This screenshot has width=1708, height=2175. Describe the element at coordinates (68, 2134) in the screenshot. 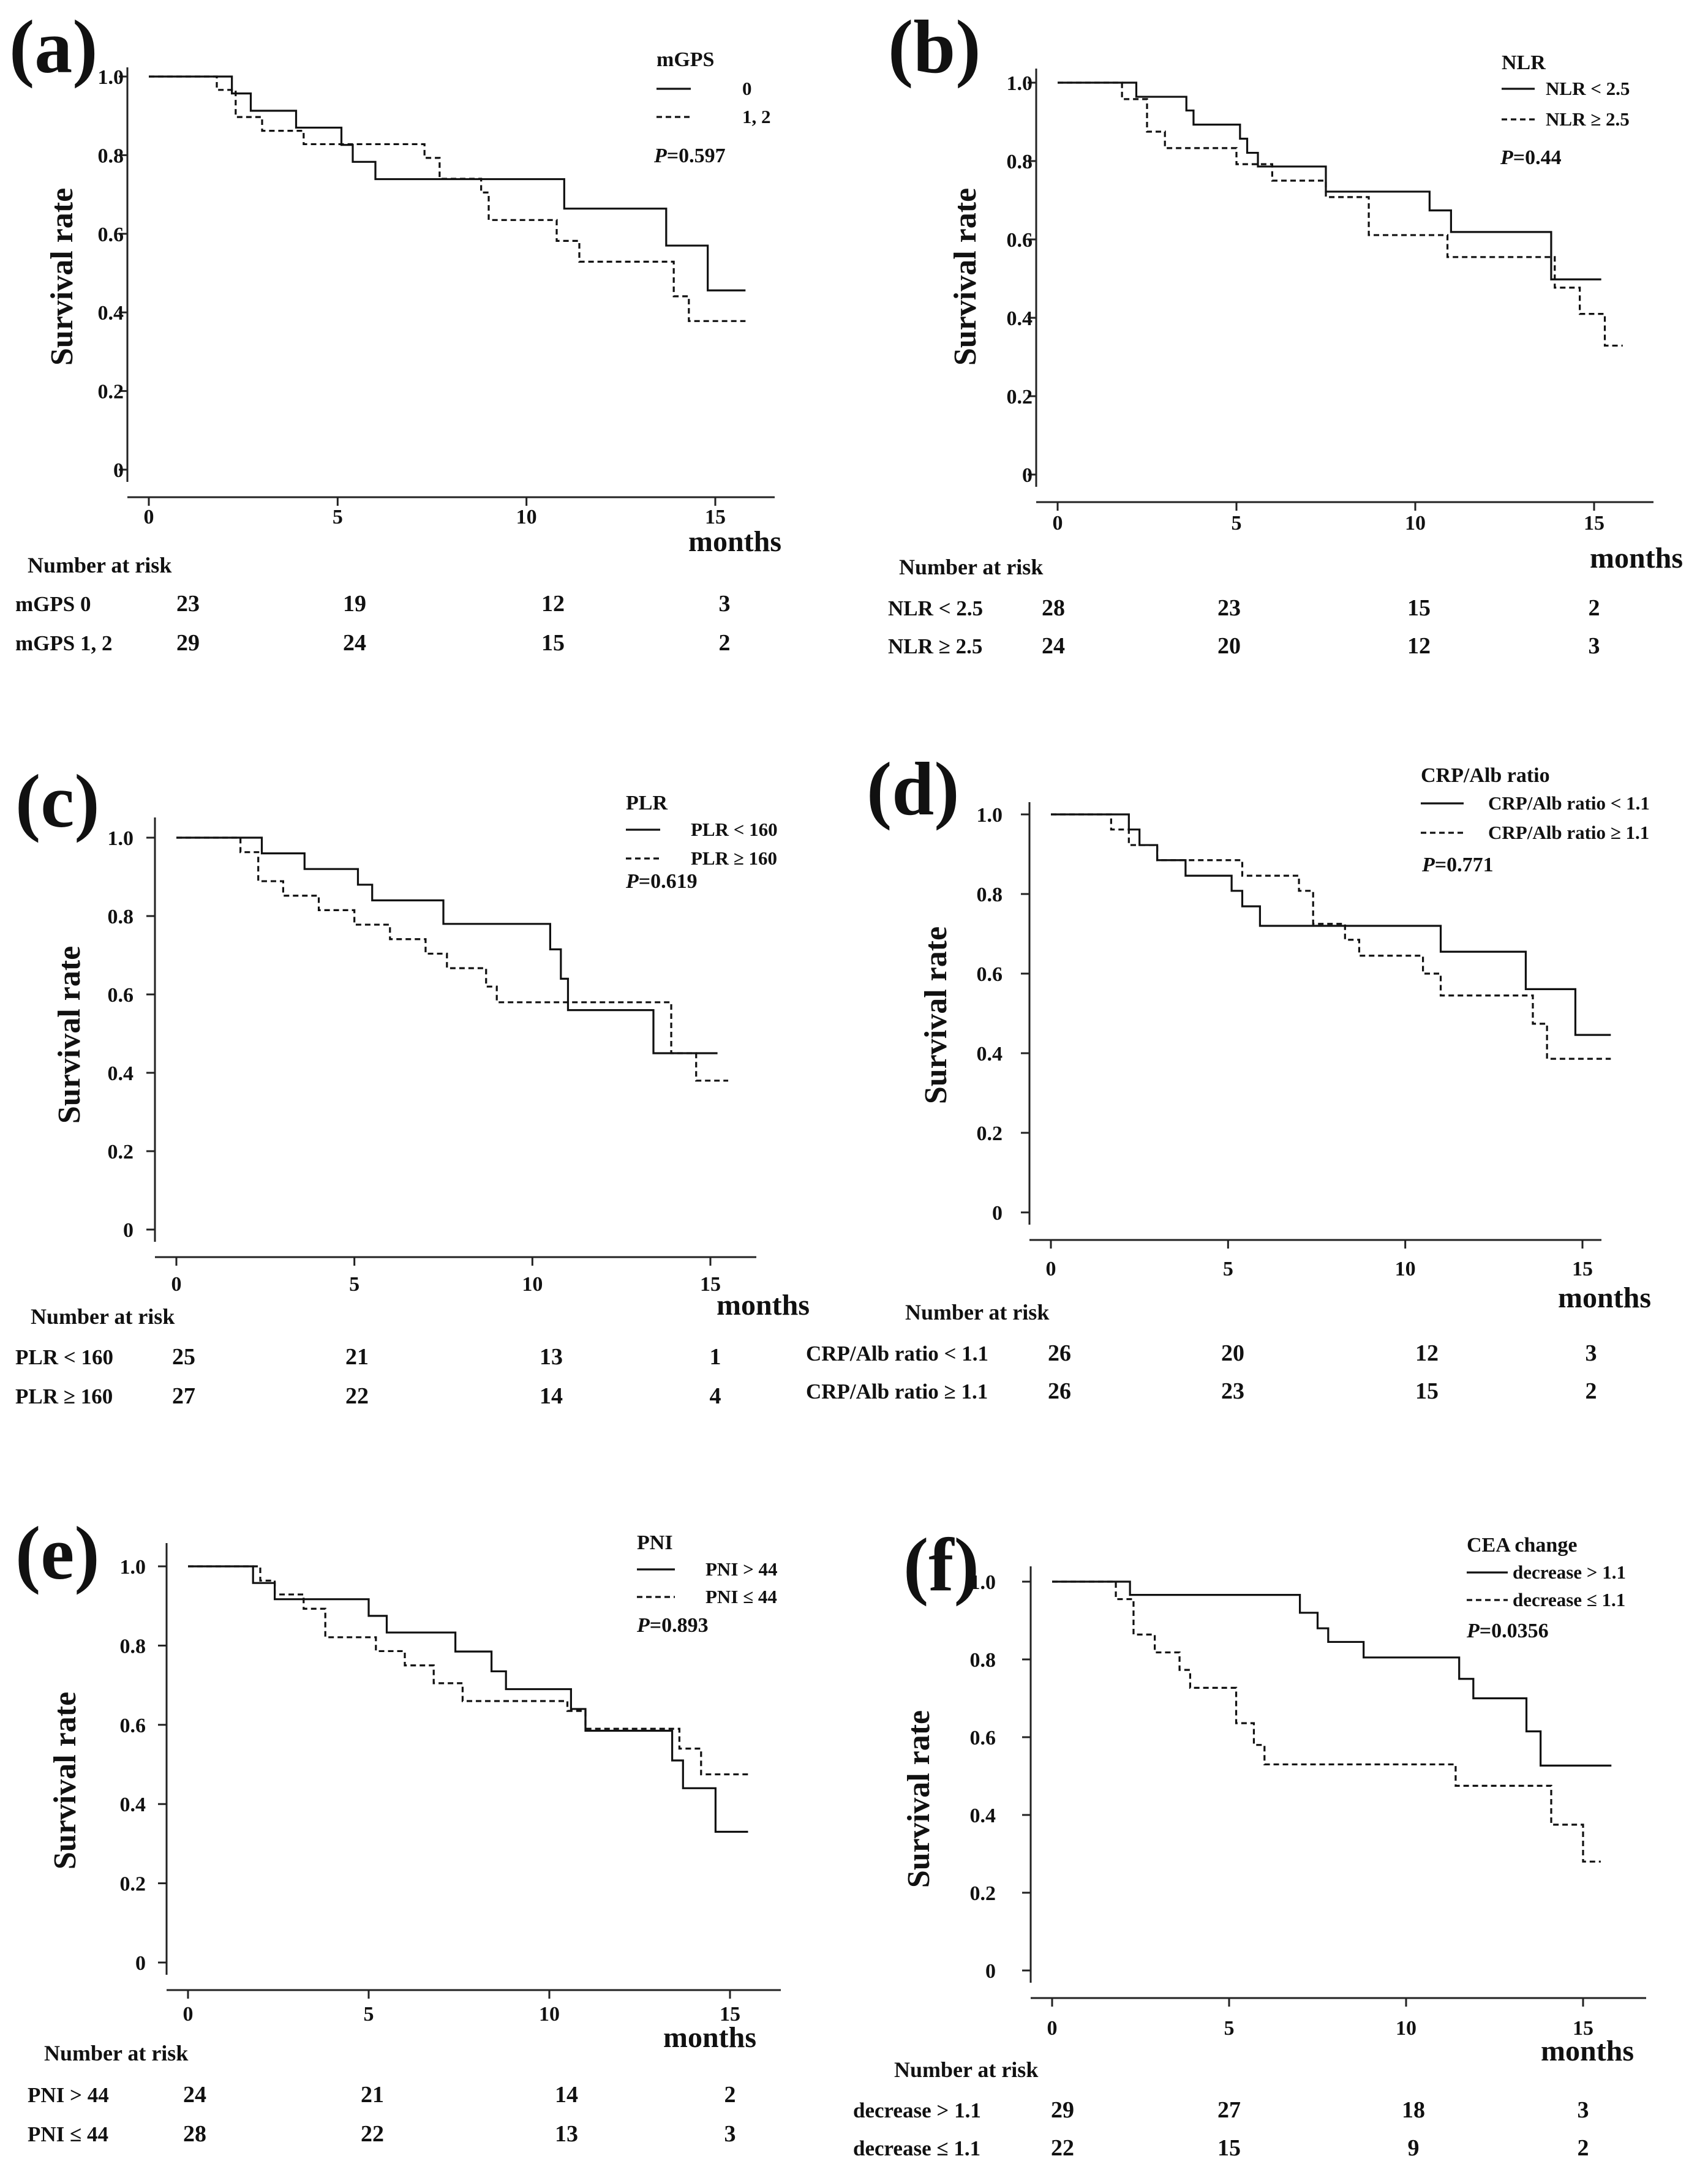

I see `risk-row-label: PNI ≤ 44` at that location.